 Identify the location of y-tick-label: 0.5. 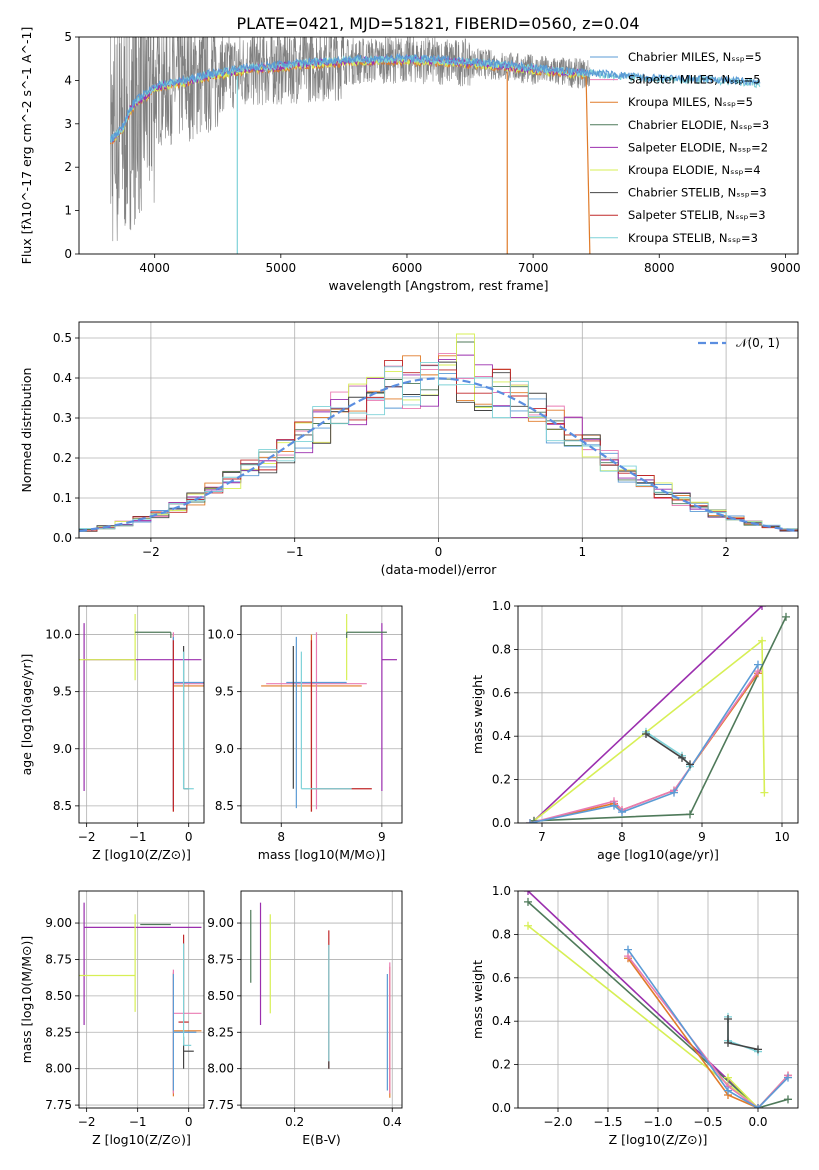
(62, 338).